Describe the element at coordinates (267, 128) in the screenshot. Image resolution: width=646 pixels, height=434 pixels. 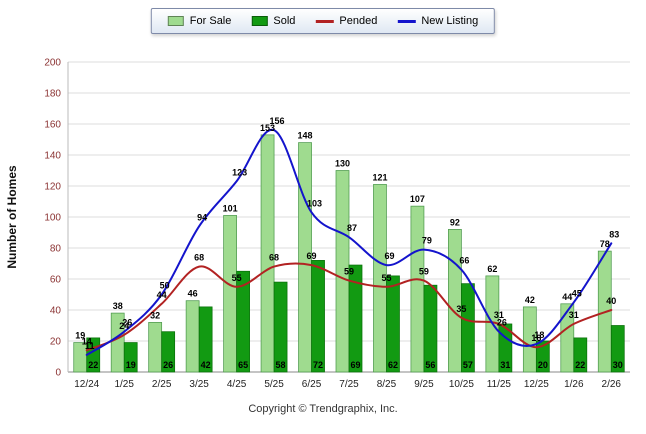
I see `data-label-for-sale: 153` at that location.